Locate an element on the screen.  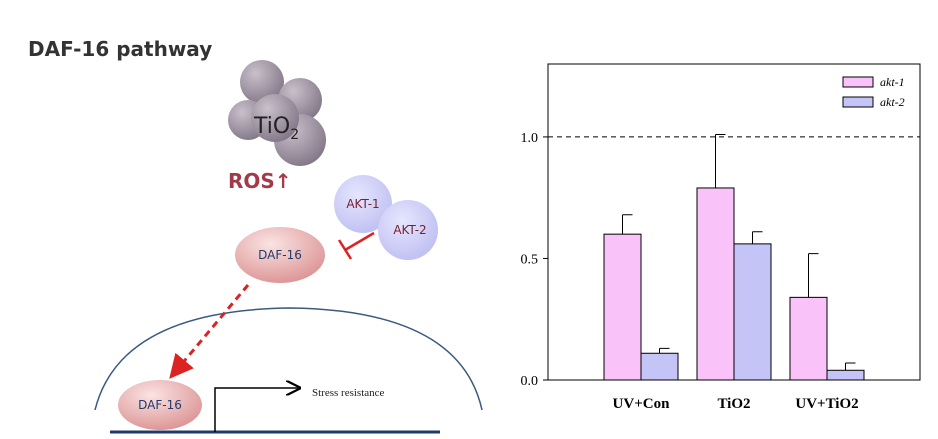
x-tick-label: UV+TiO2 is located at coordinates (826, 404).